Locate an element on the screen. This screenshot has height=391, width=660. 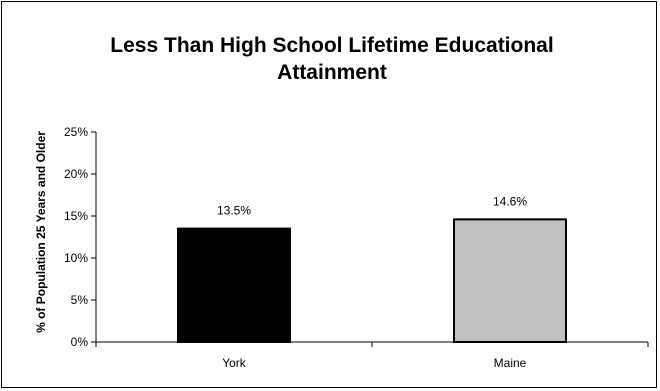
x-tick-label-york: York is located at coordinates (234, 363).